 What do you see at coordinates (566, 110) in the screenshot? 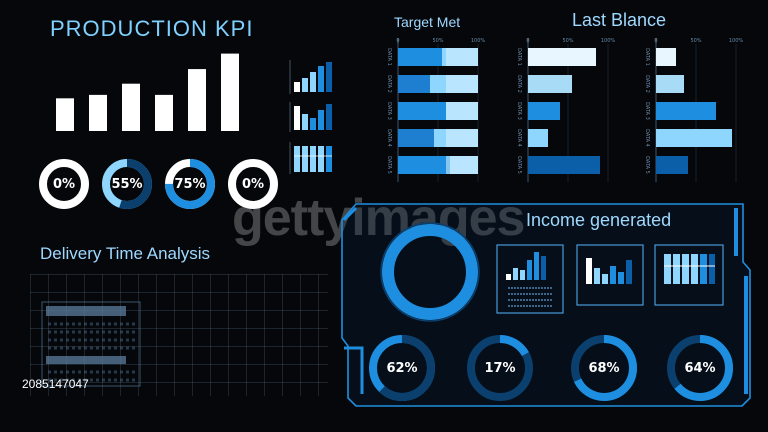
I see `last-balance-chart-a: 0 50% 100% DATA 1 DATA 2 DATA 3 DATA 4 DATA 5` at bounding box center [566, 110].